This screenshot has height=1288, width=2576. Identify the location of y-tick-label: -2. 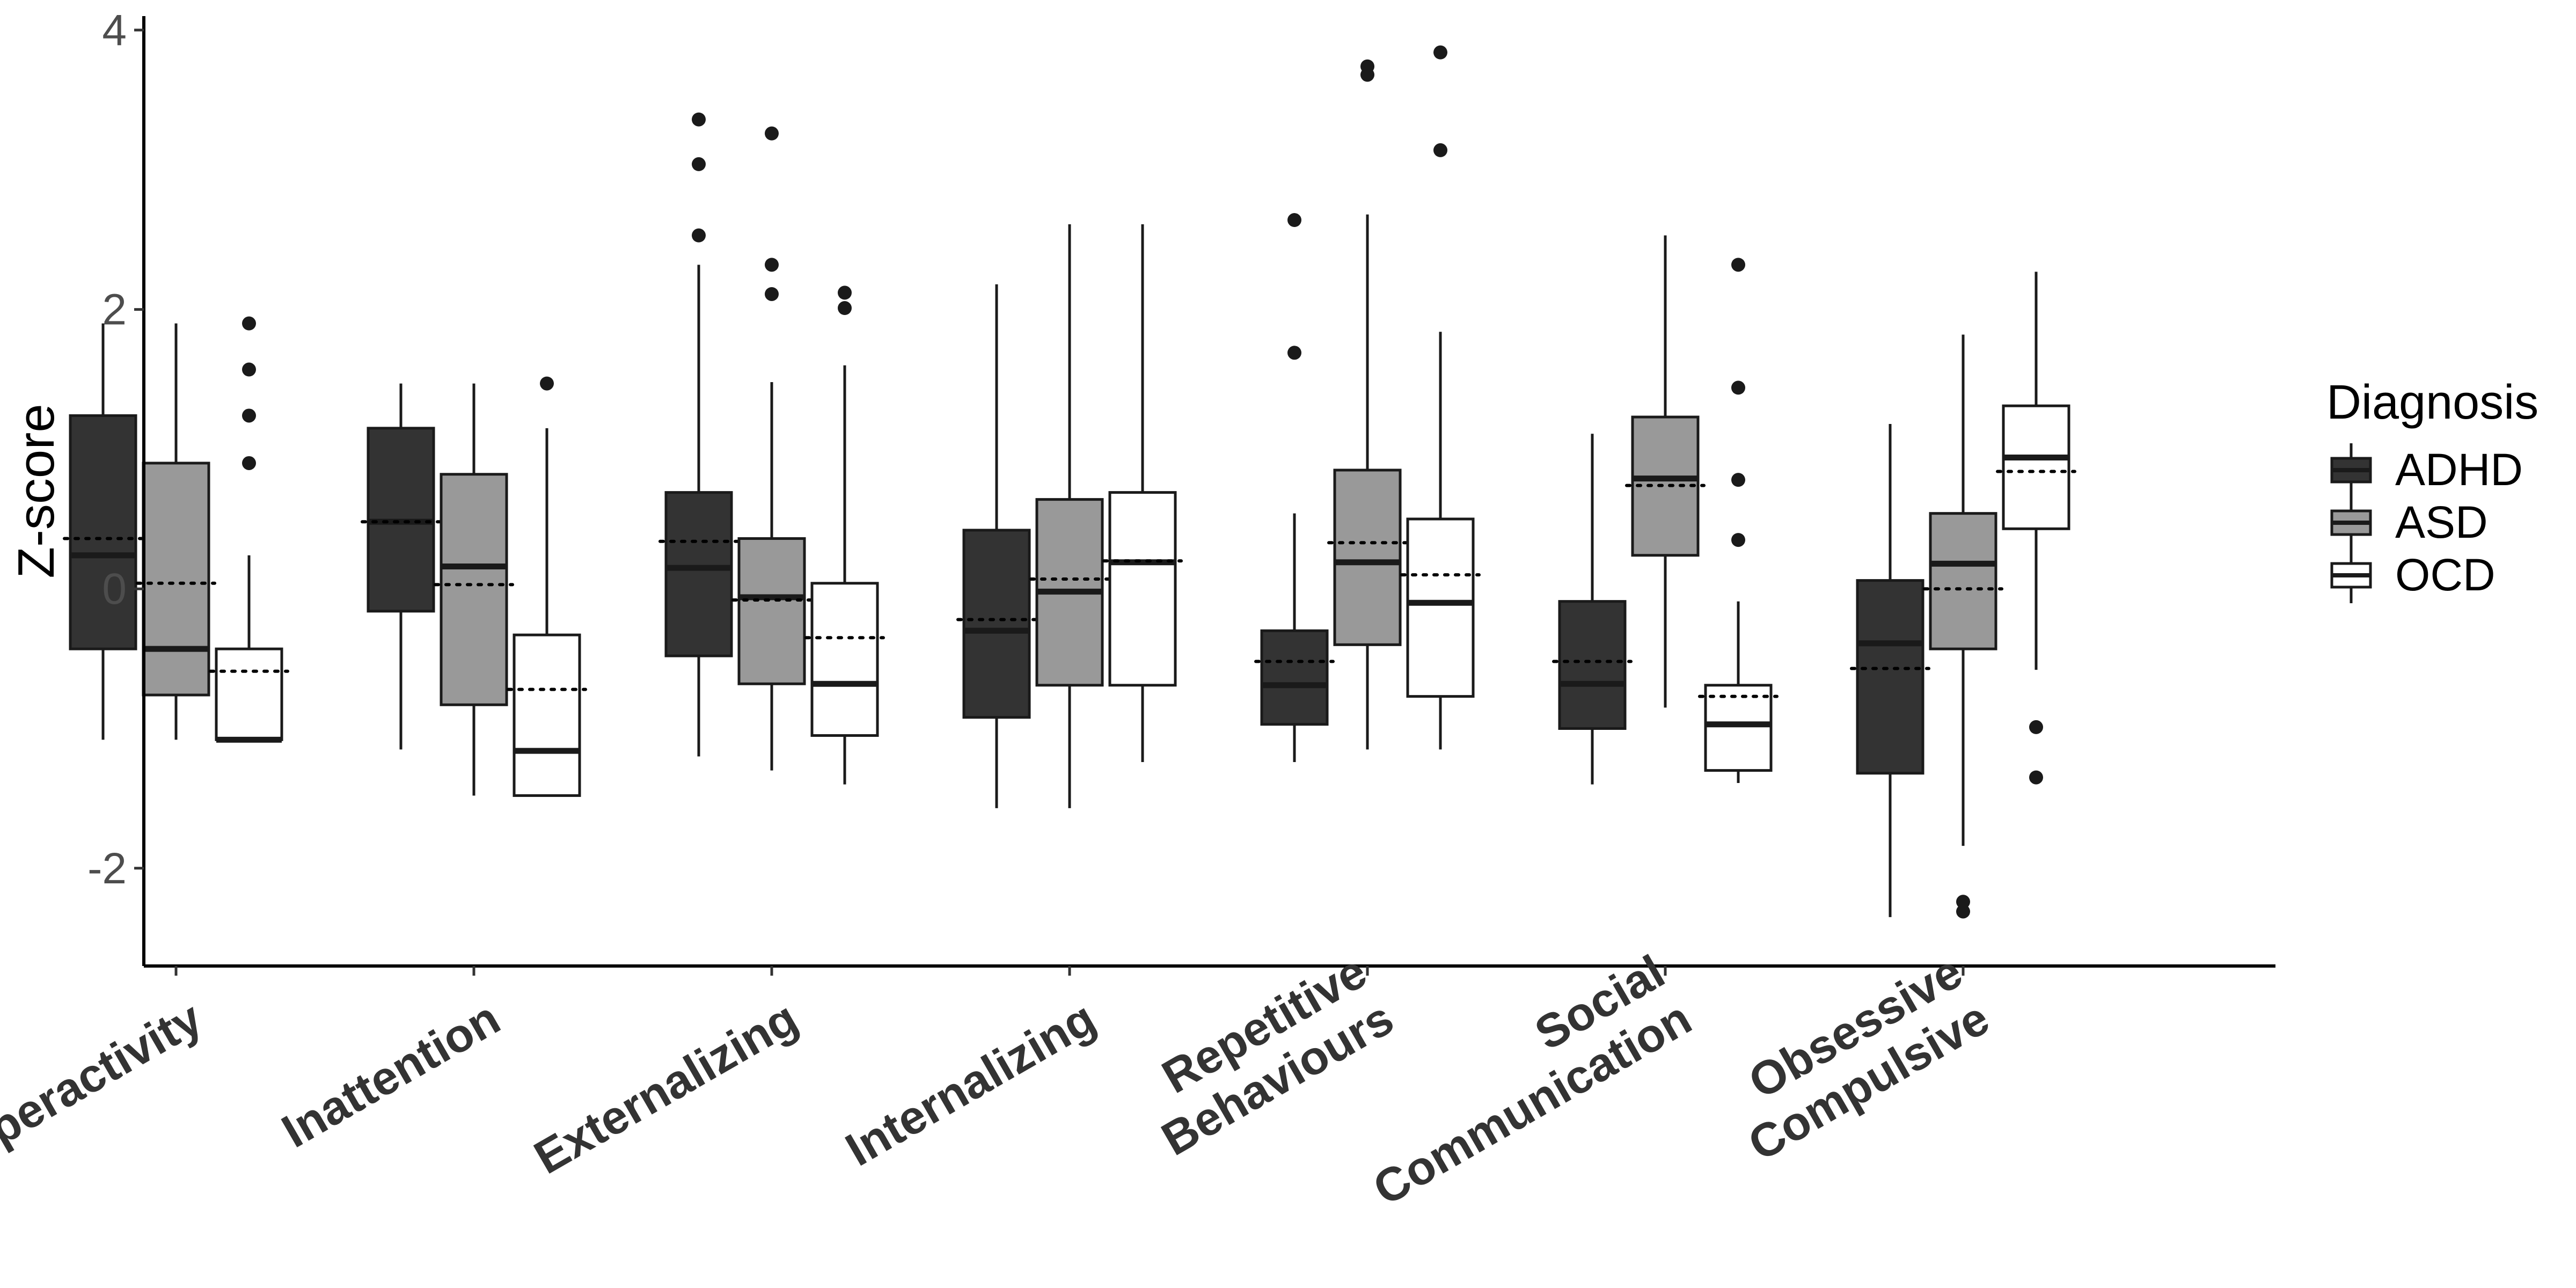
(107, 868).